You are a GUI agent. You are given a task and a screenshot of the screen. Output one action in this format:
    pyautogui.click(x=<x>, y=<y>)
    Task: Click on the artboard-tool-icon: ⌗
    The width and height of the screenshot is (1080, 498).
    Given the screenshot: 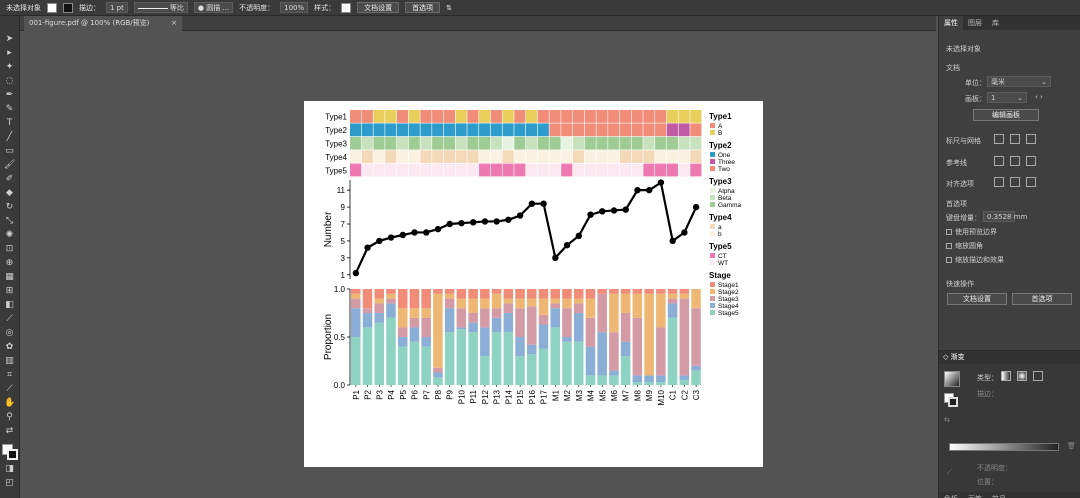 What is the action you would take?
    pyautogui.click(x=9, y=375)
    